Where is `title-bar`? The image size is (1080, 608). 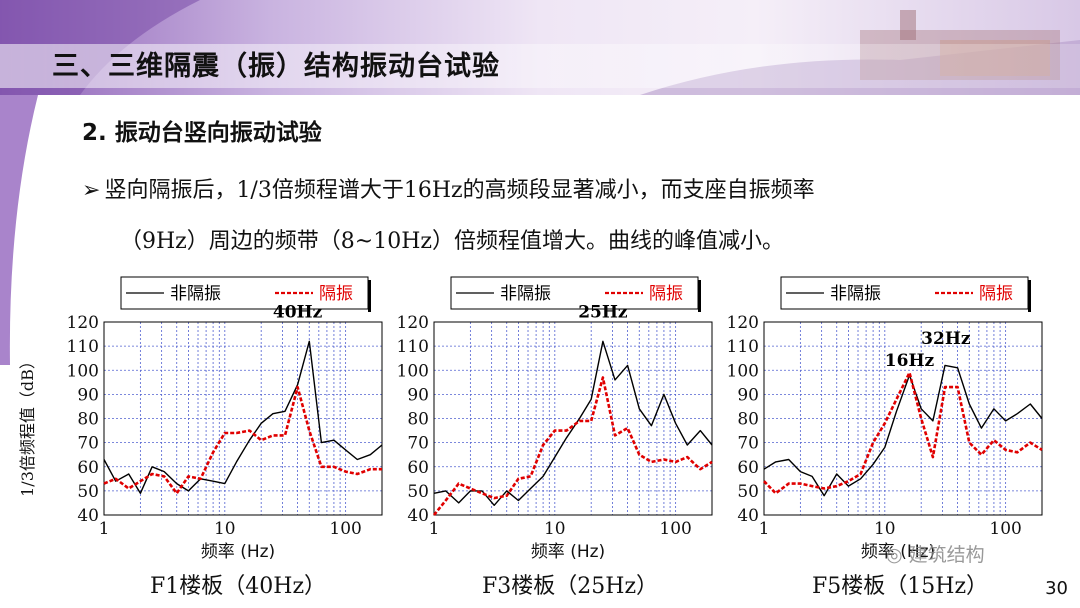
title-bar is located at coordinates (540, 66).